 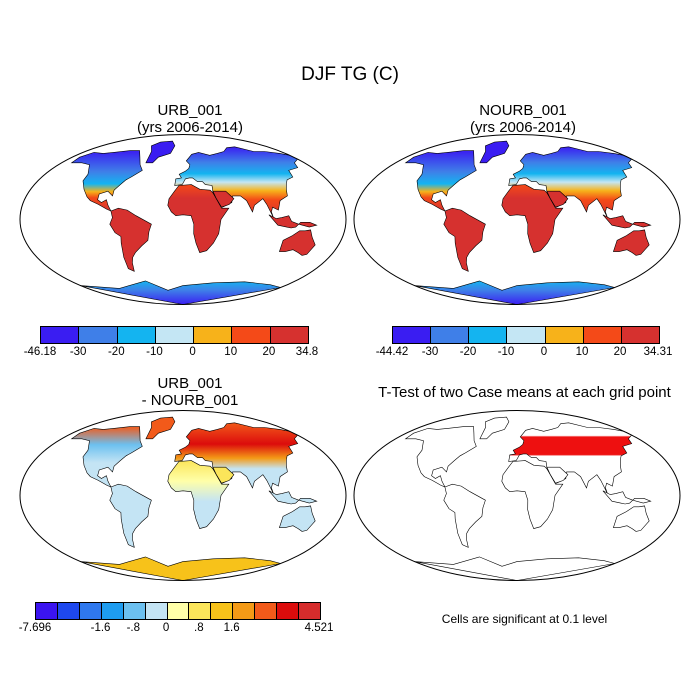 I want to click on colorbar-label: 4.521, so click(x=319, y=628).